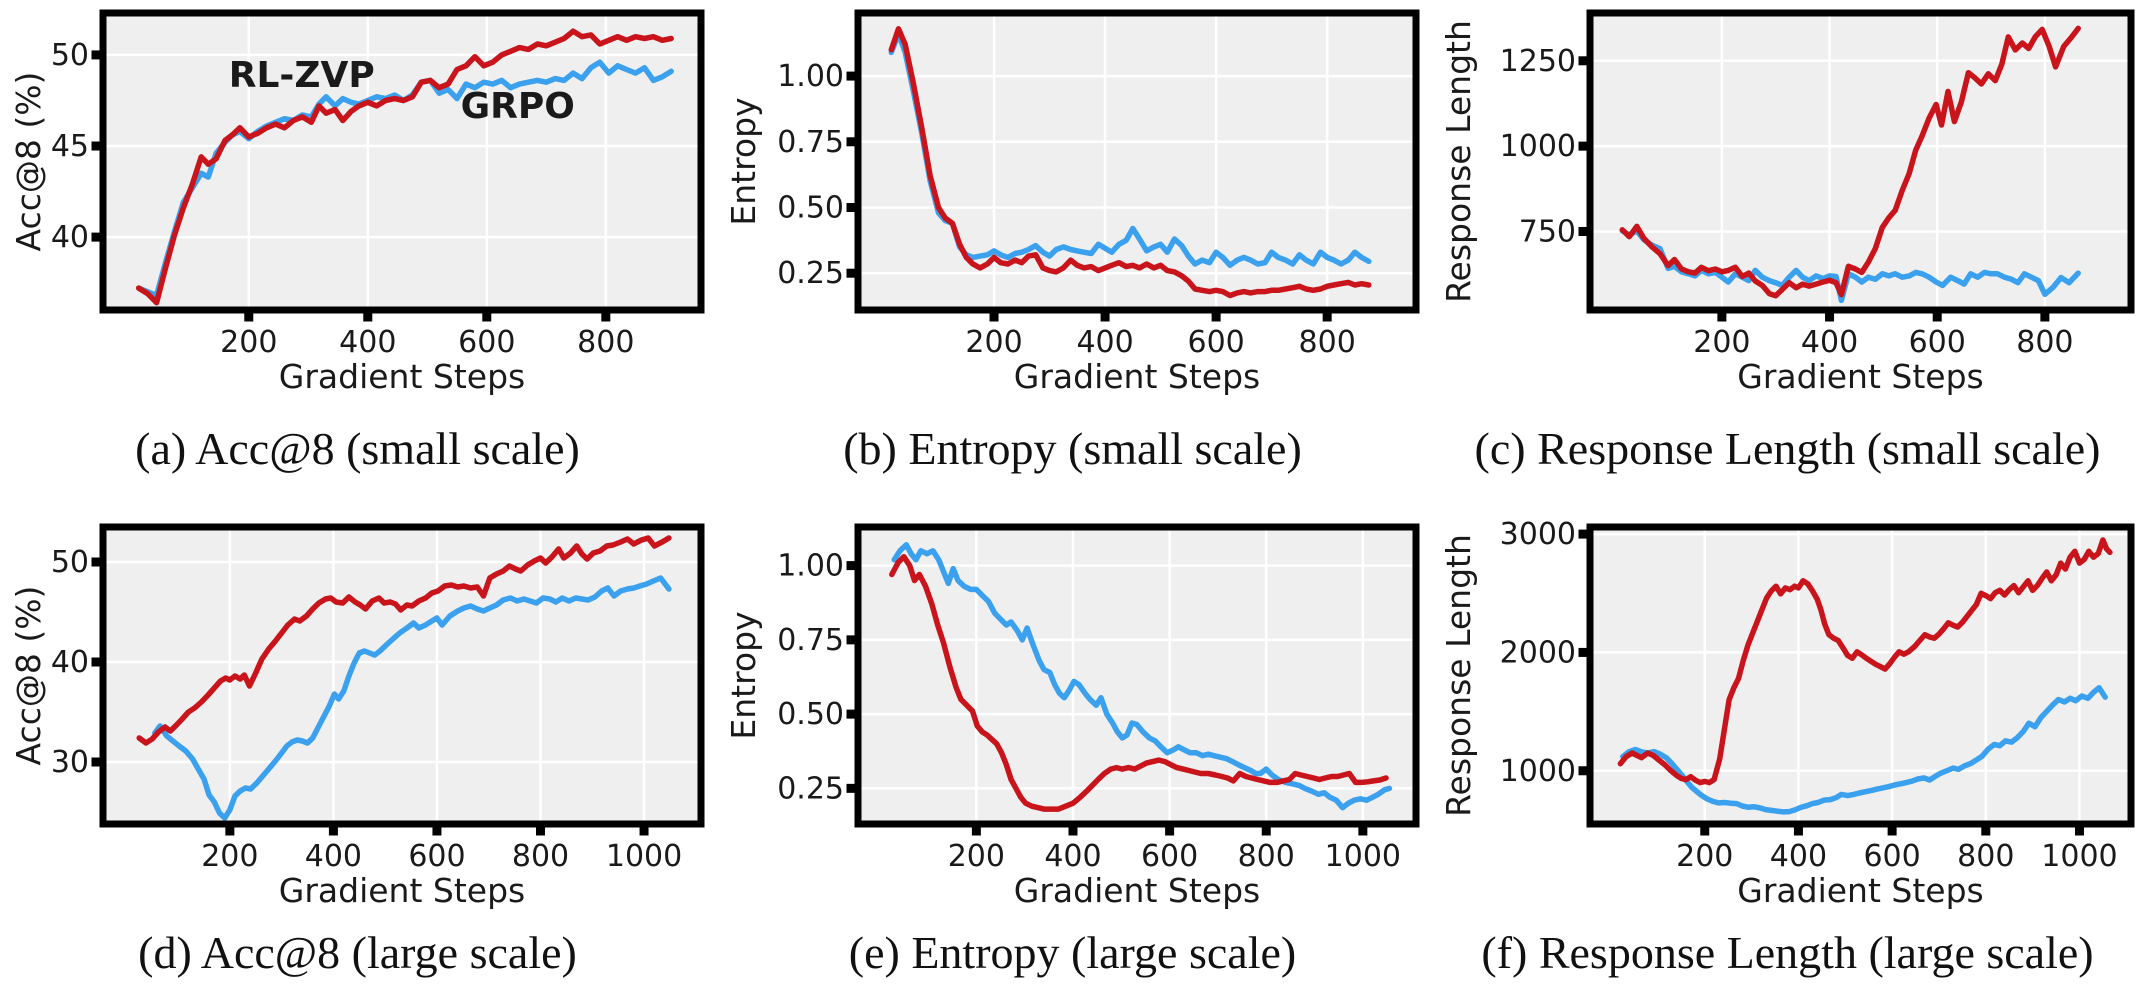  I want to click on axes-border-a, so click(402, 161).